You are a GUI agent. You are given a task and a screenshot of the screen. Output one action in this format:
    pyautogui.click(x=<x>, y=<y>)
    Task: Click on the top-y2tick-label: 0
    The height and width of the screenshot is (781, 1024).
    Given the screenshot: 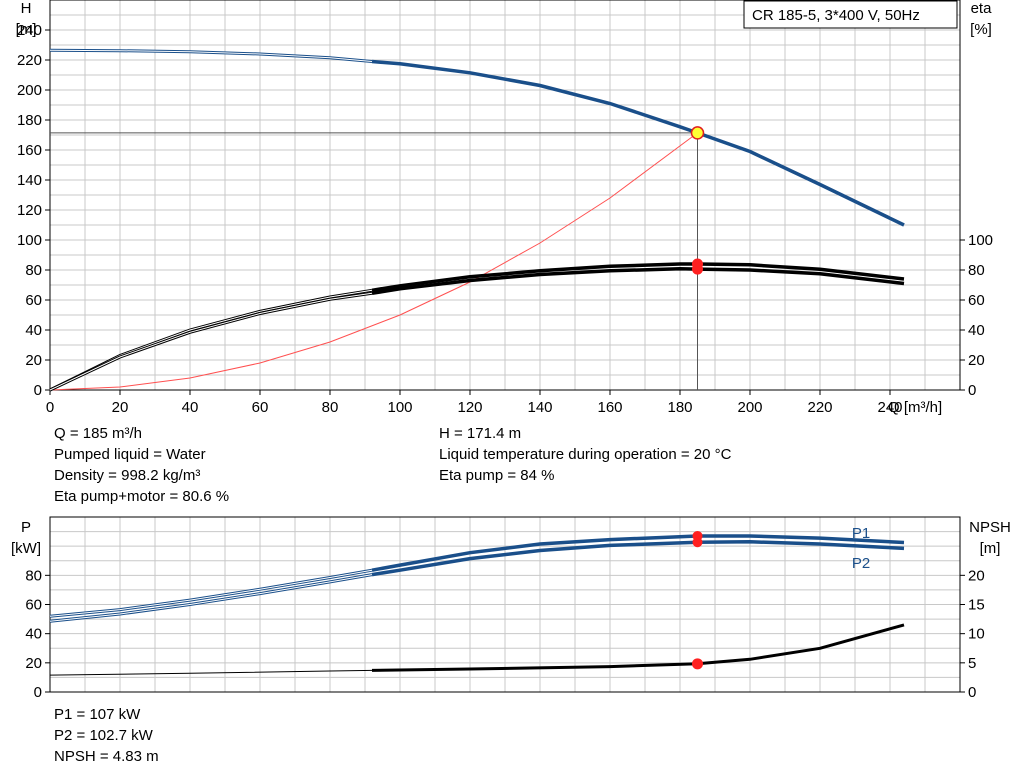 What is the action you would take?
    pyautogui.click(x=972, y=390)
    